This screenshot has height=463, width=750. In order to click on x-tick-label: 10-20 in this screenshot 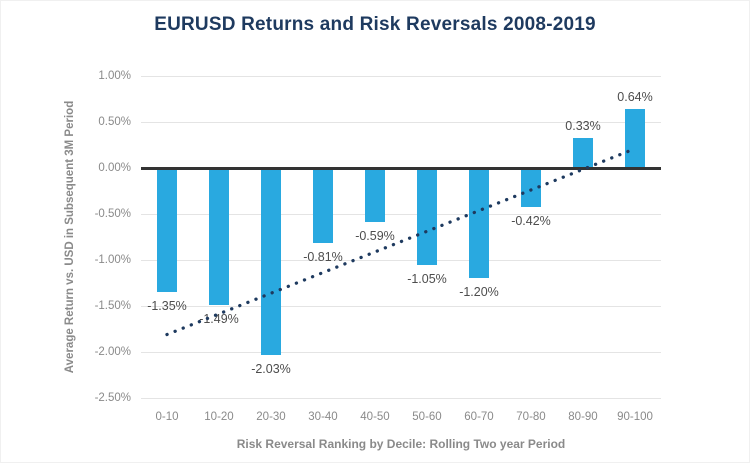, I will do `click(219, 417)`.